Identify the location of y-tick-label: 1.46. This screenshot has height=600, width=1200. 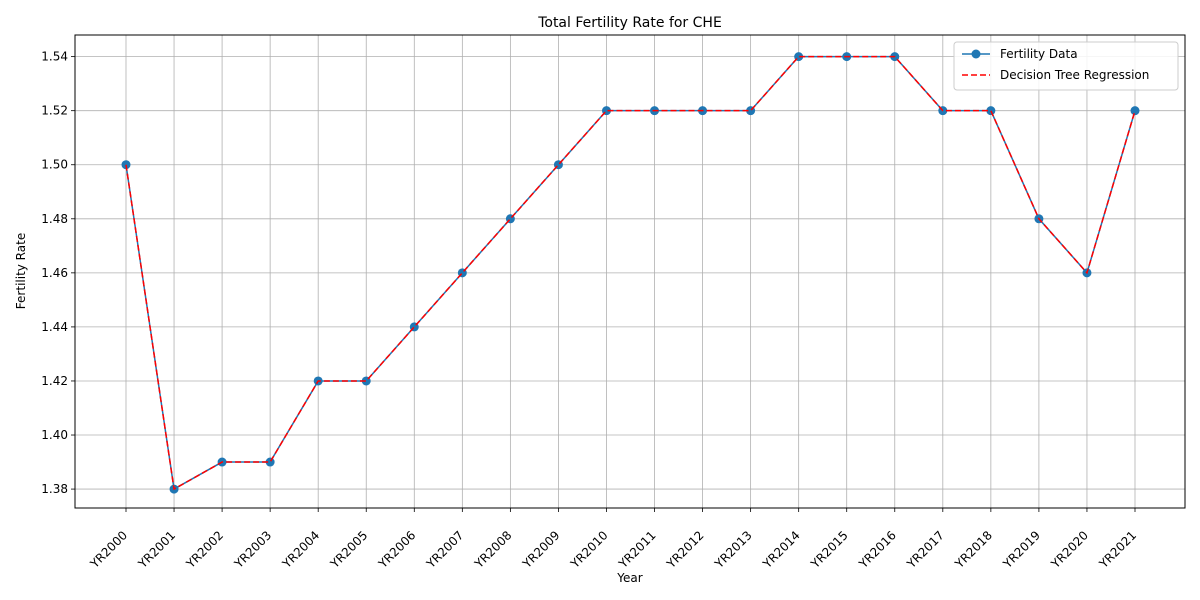
(54, 273).